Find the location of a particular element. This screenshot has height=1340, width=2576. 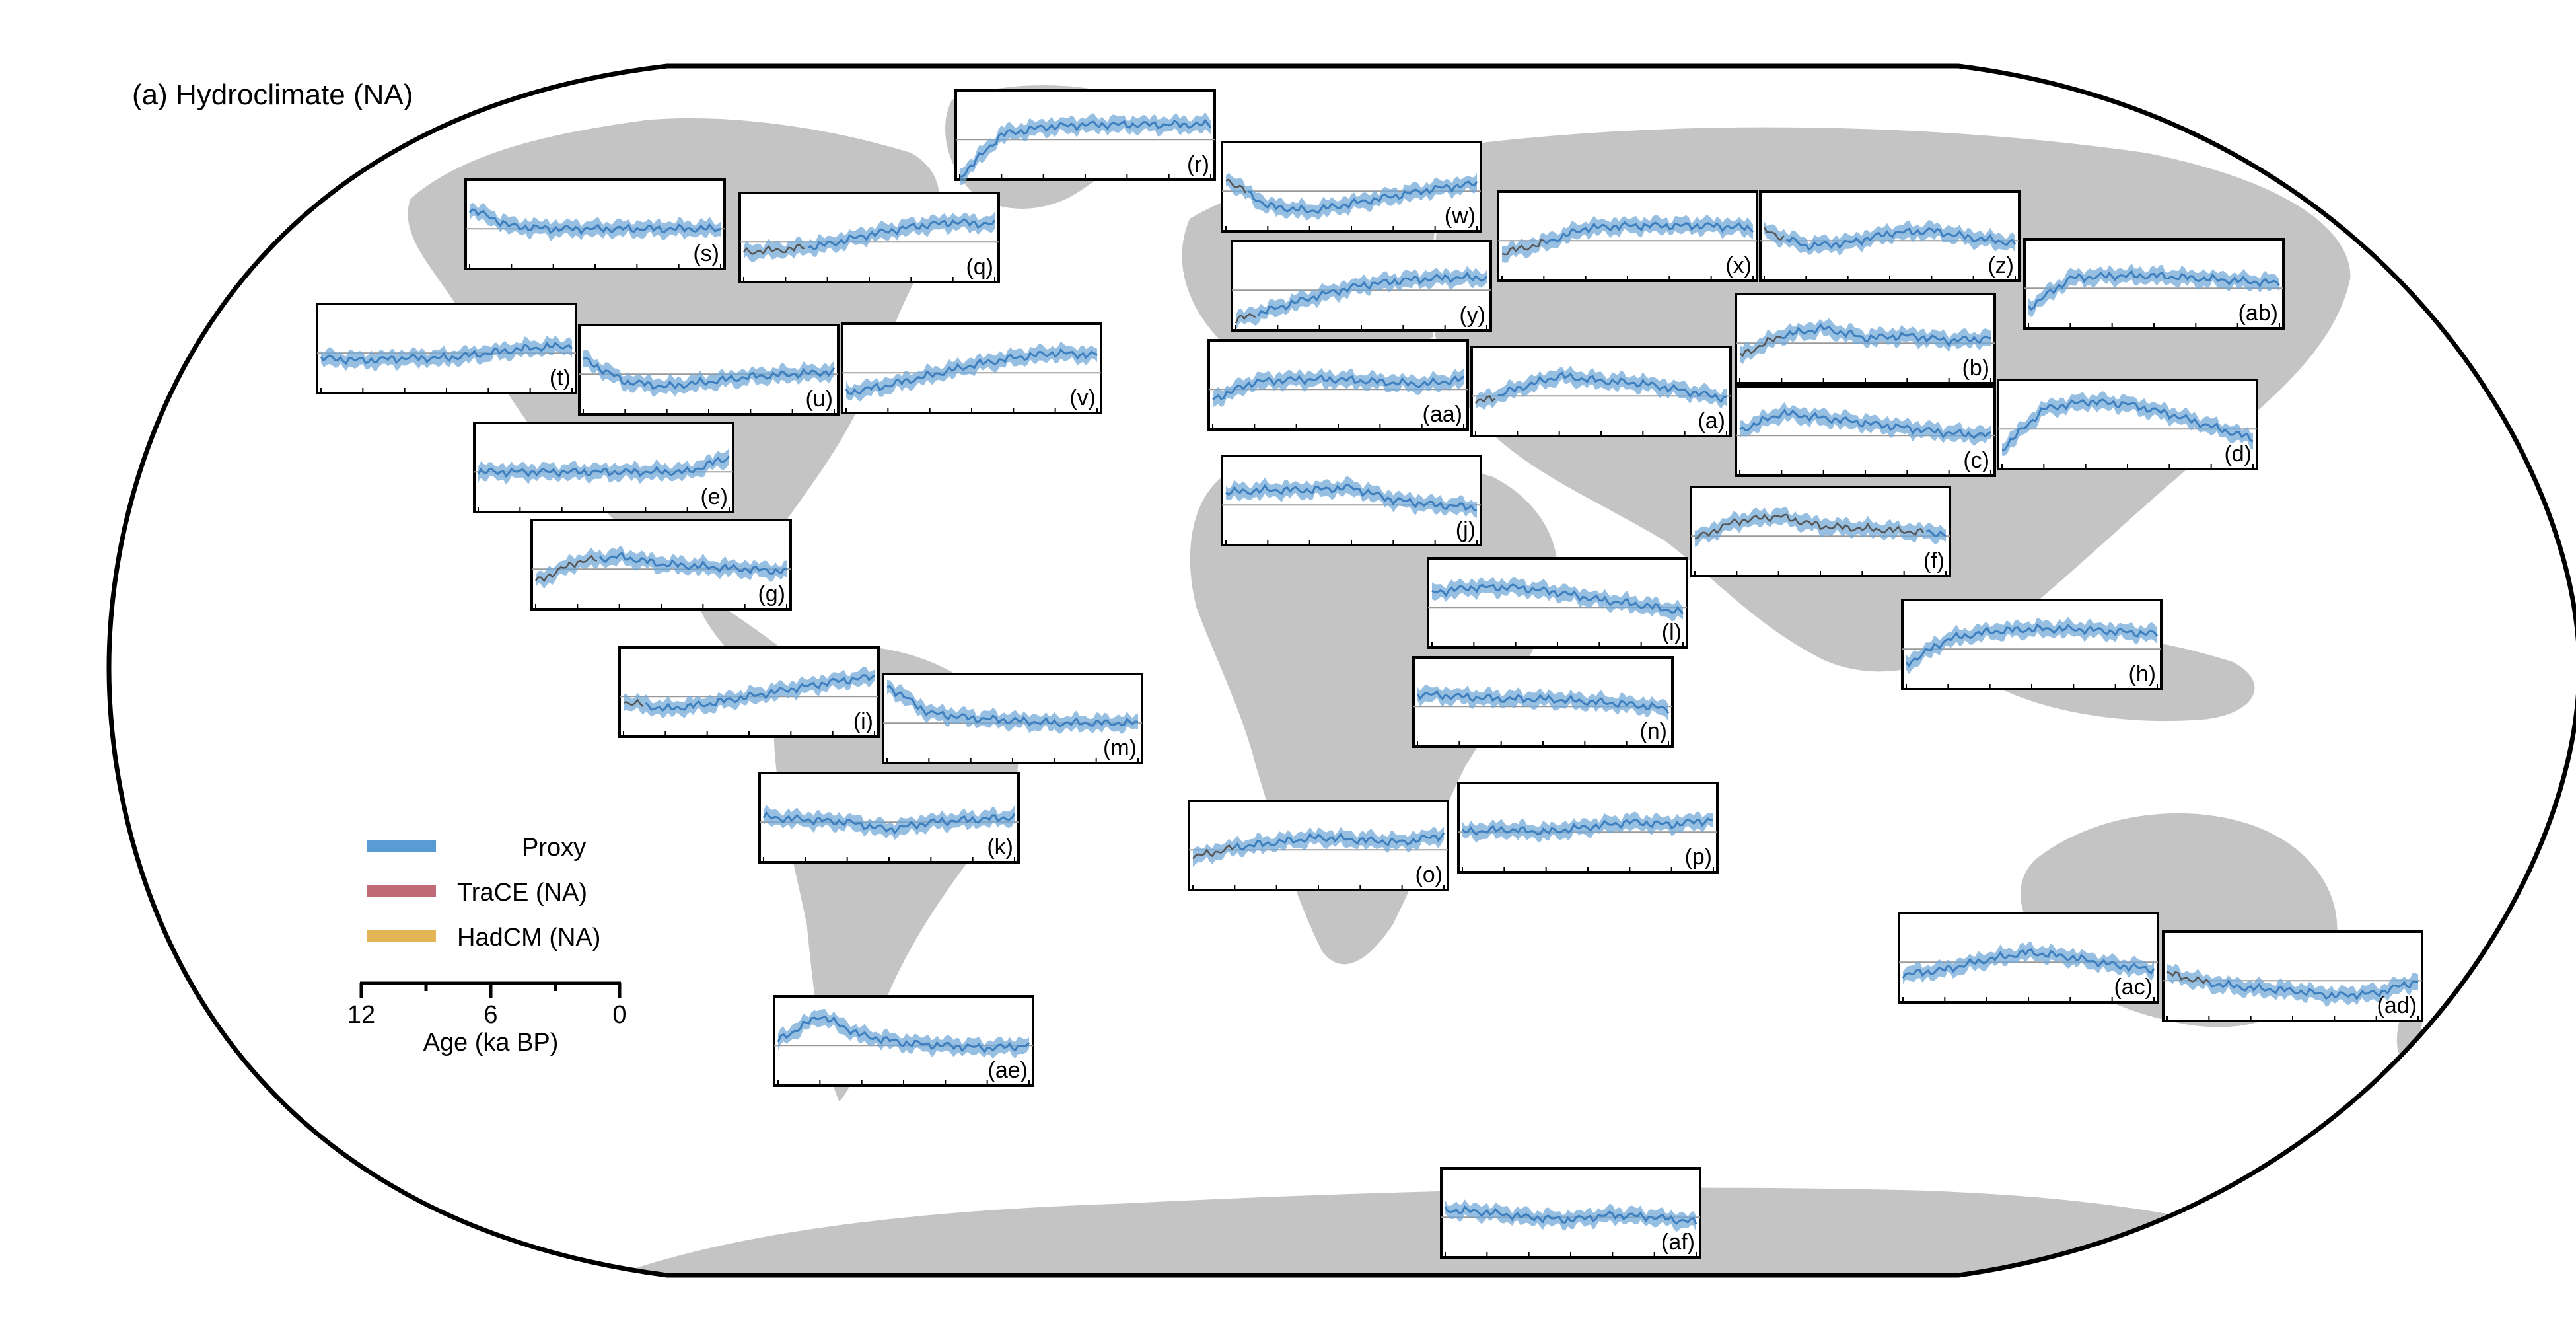

panel-grey-line-a is located at coordinates (1486, 399).